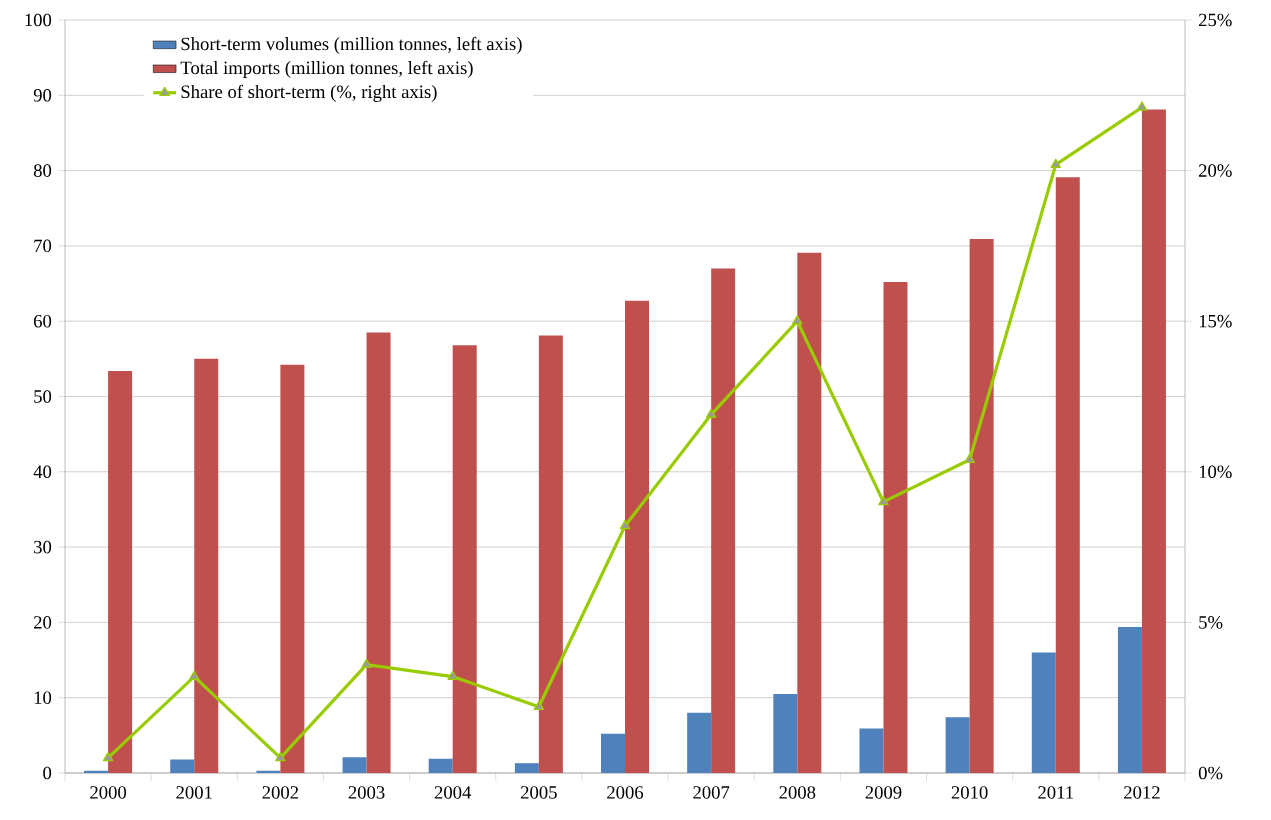  What do you see at coordinates (366, 792) in the screenshot?
I see `x-tick-label: 2003` at bounding box center [366, 792].